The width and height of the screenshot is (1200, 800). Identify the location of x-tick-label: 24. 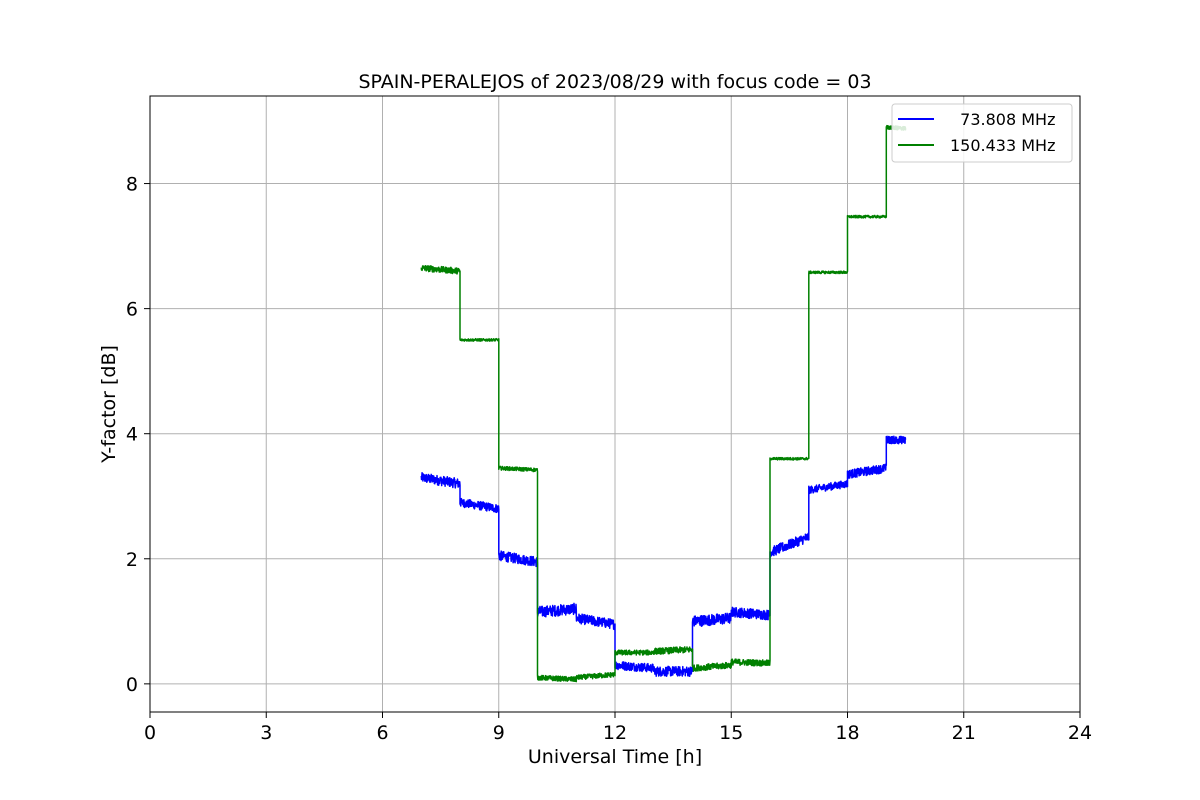
(1080, 733).